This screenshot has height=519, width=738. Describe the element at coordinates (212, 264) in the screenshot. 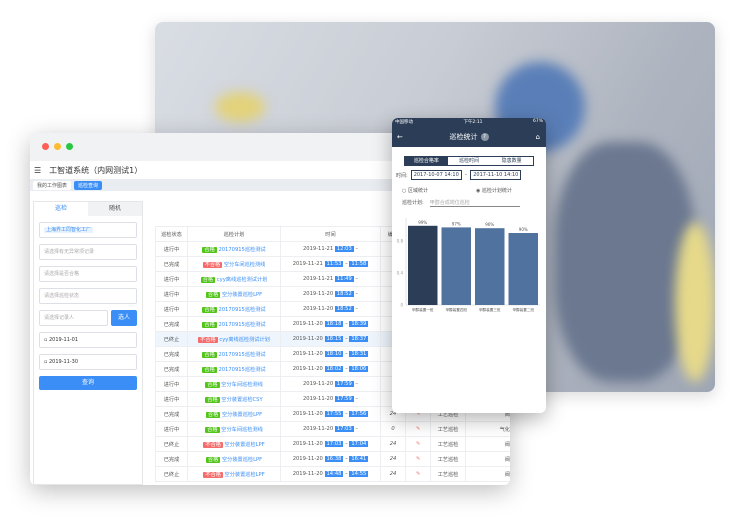

I see `result-badge: 不合格` at that location.